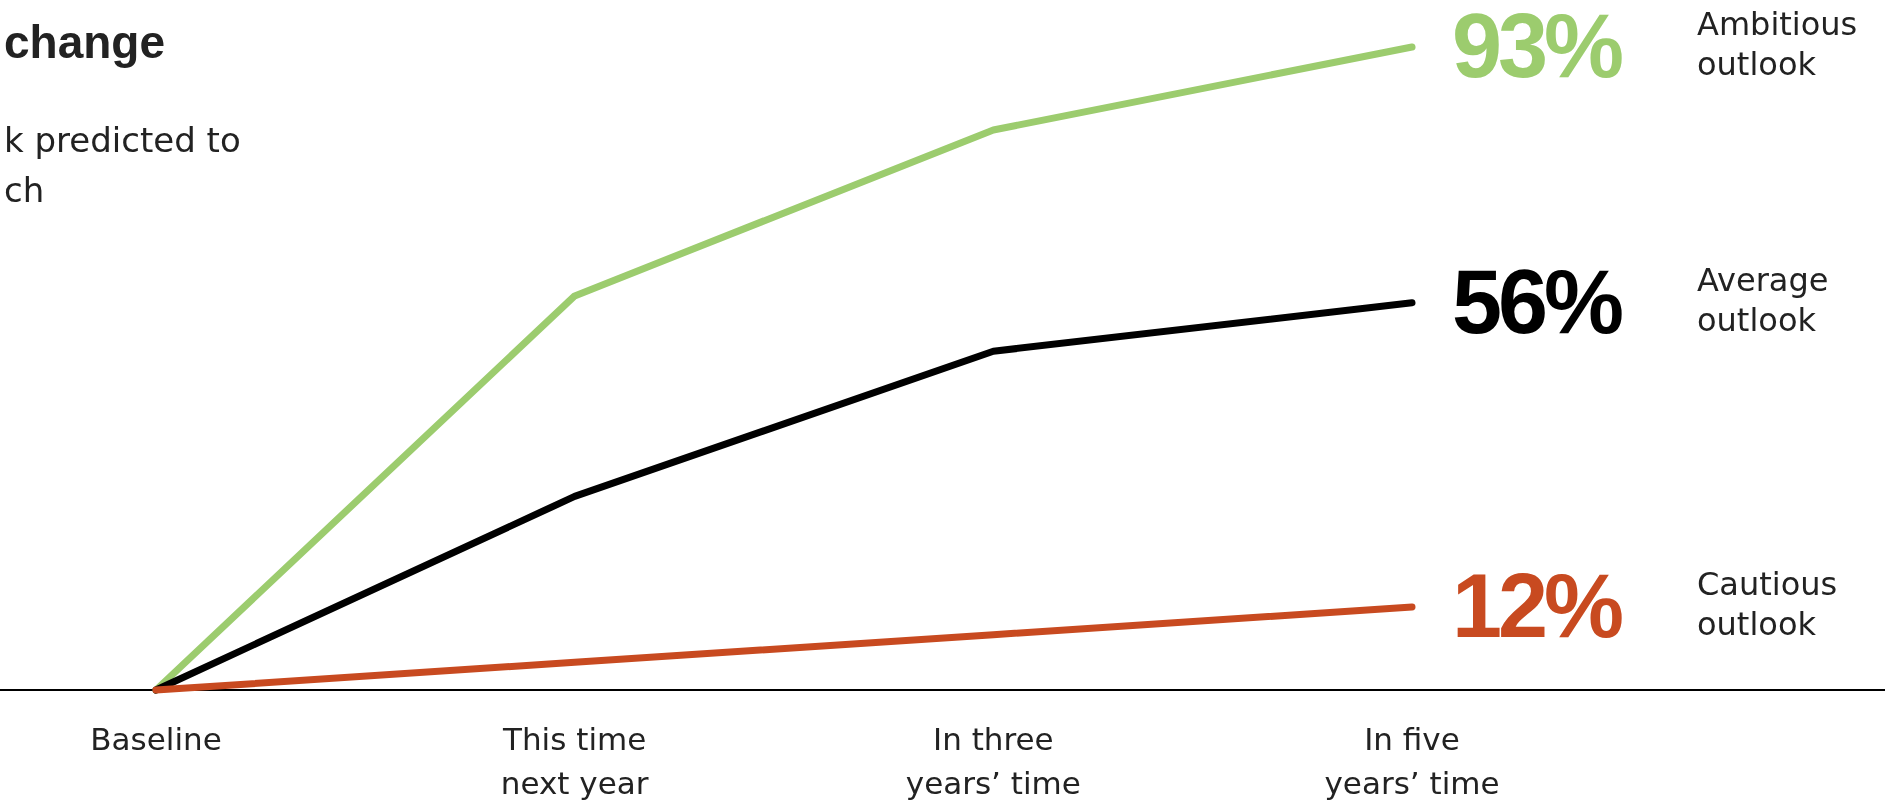 The image size is (1885, 810). Describe the element at coordinates (122, 165) in the screenshot. I see `text: k predicted to ch` at that location.